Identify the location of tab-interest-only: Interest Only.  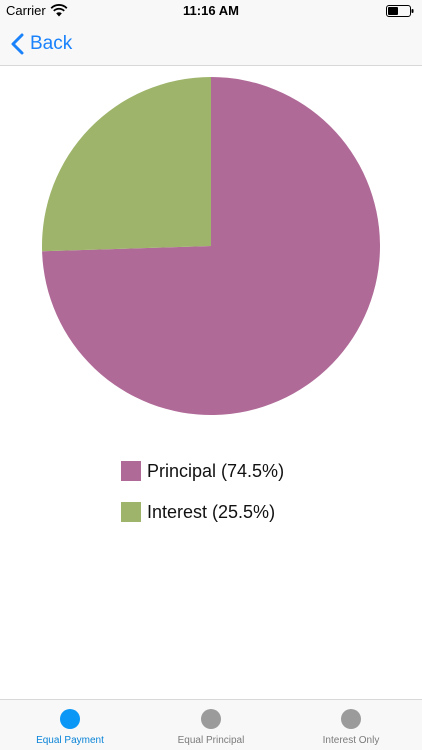
(351, 725).